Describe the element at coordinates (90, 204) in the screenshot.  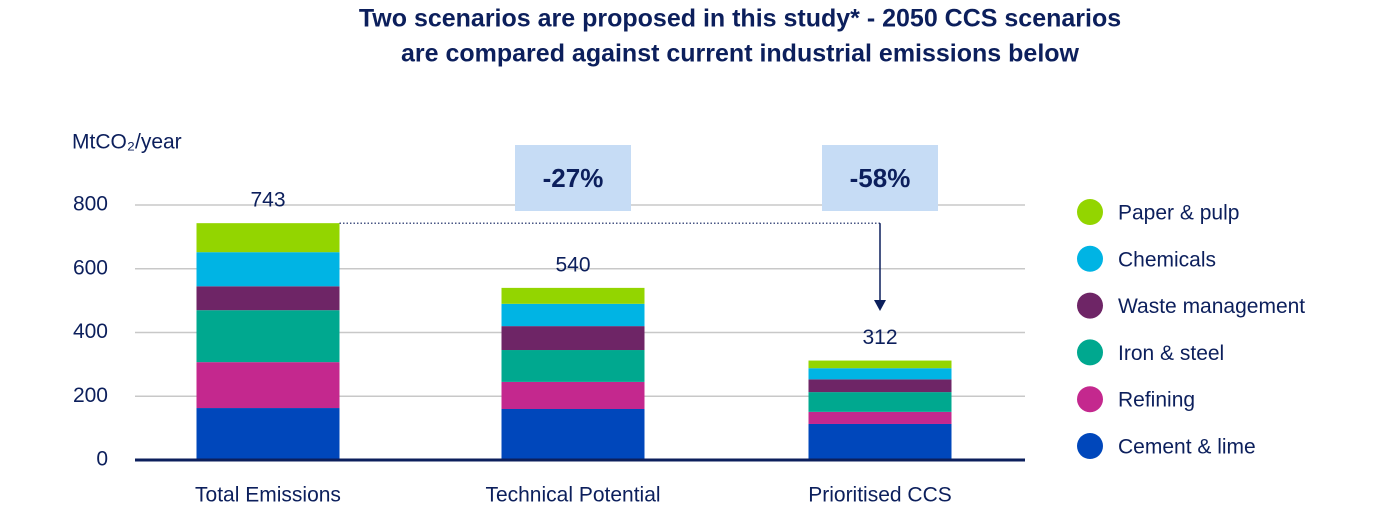
I see `y-tick-label: 800` at that location.